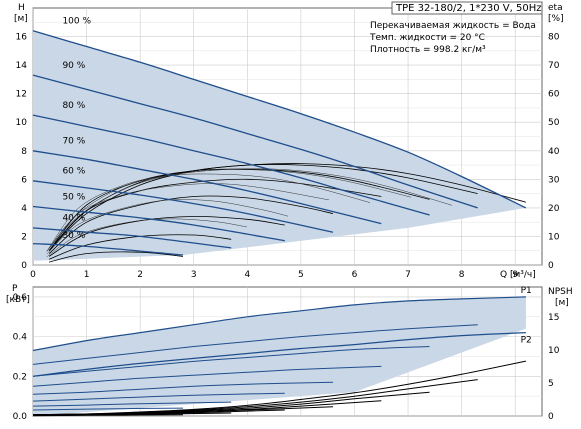  I want to click on speed-label: 30 %, so click(73, 236).